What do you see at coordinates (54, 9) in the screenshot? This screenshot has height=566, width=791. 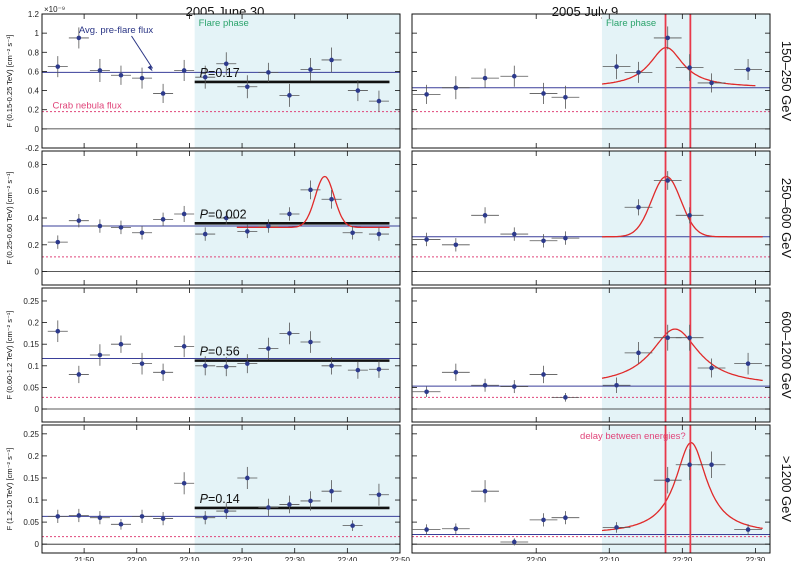 I see `exponent-label: ×10⁻⁹` at bounding box center [54, 9].